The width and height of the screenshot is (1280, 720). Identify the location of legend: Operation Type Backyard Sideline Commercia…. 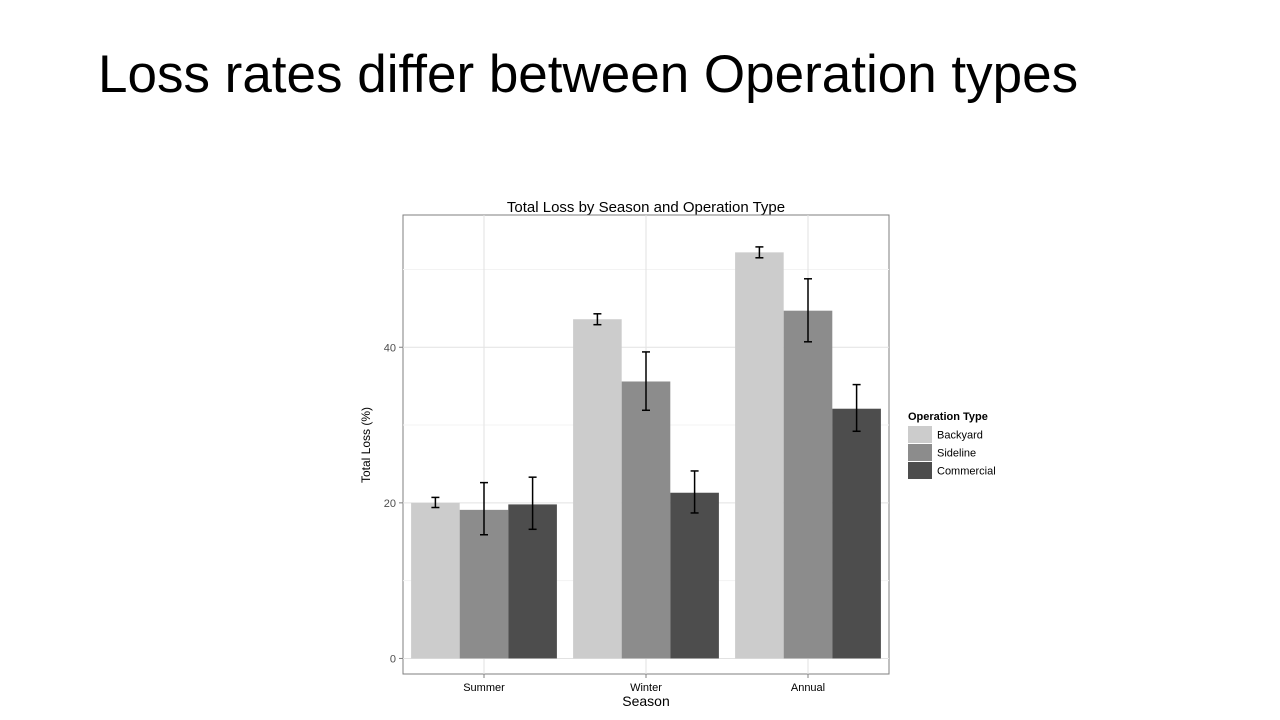
(952, 445).